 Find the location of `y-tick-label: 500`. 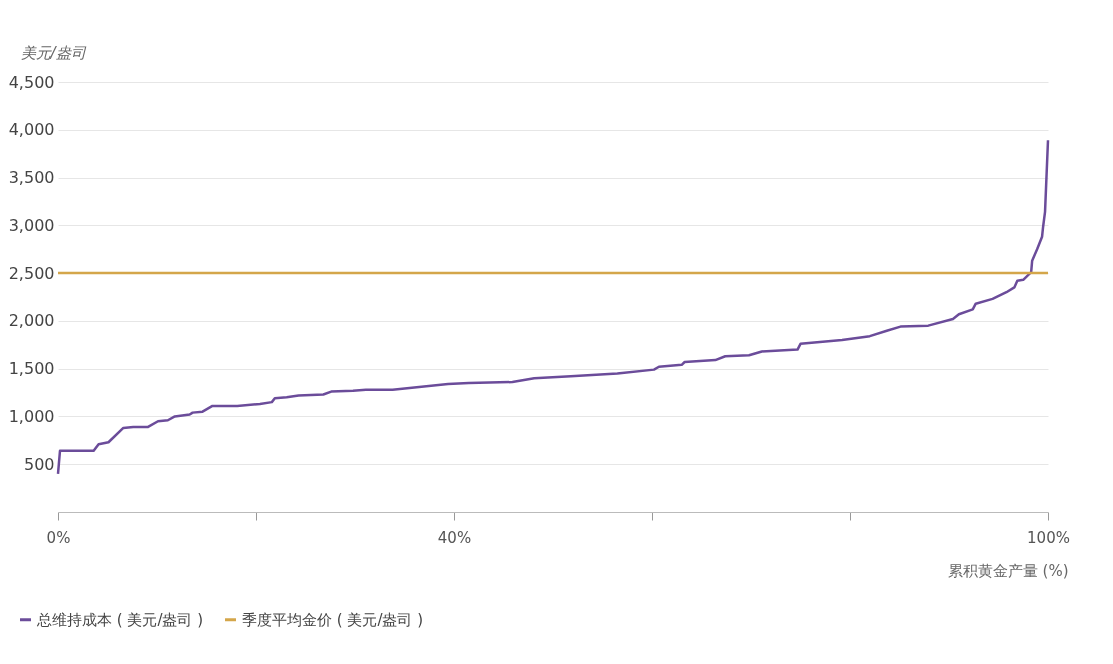

y-tick-label: 500 is located at coordinates (39, 464).